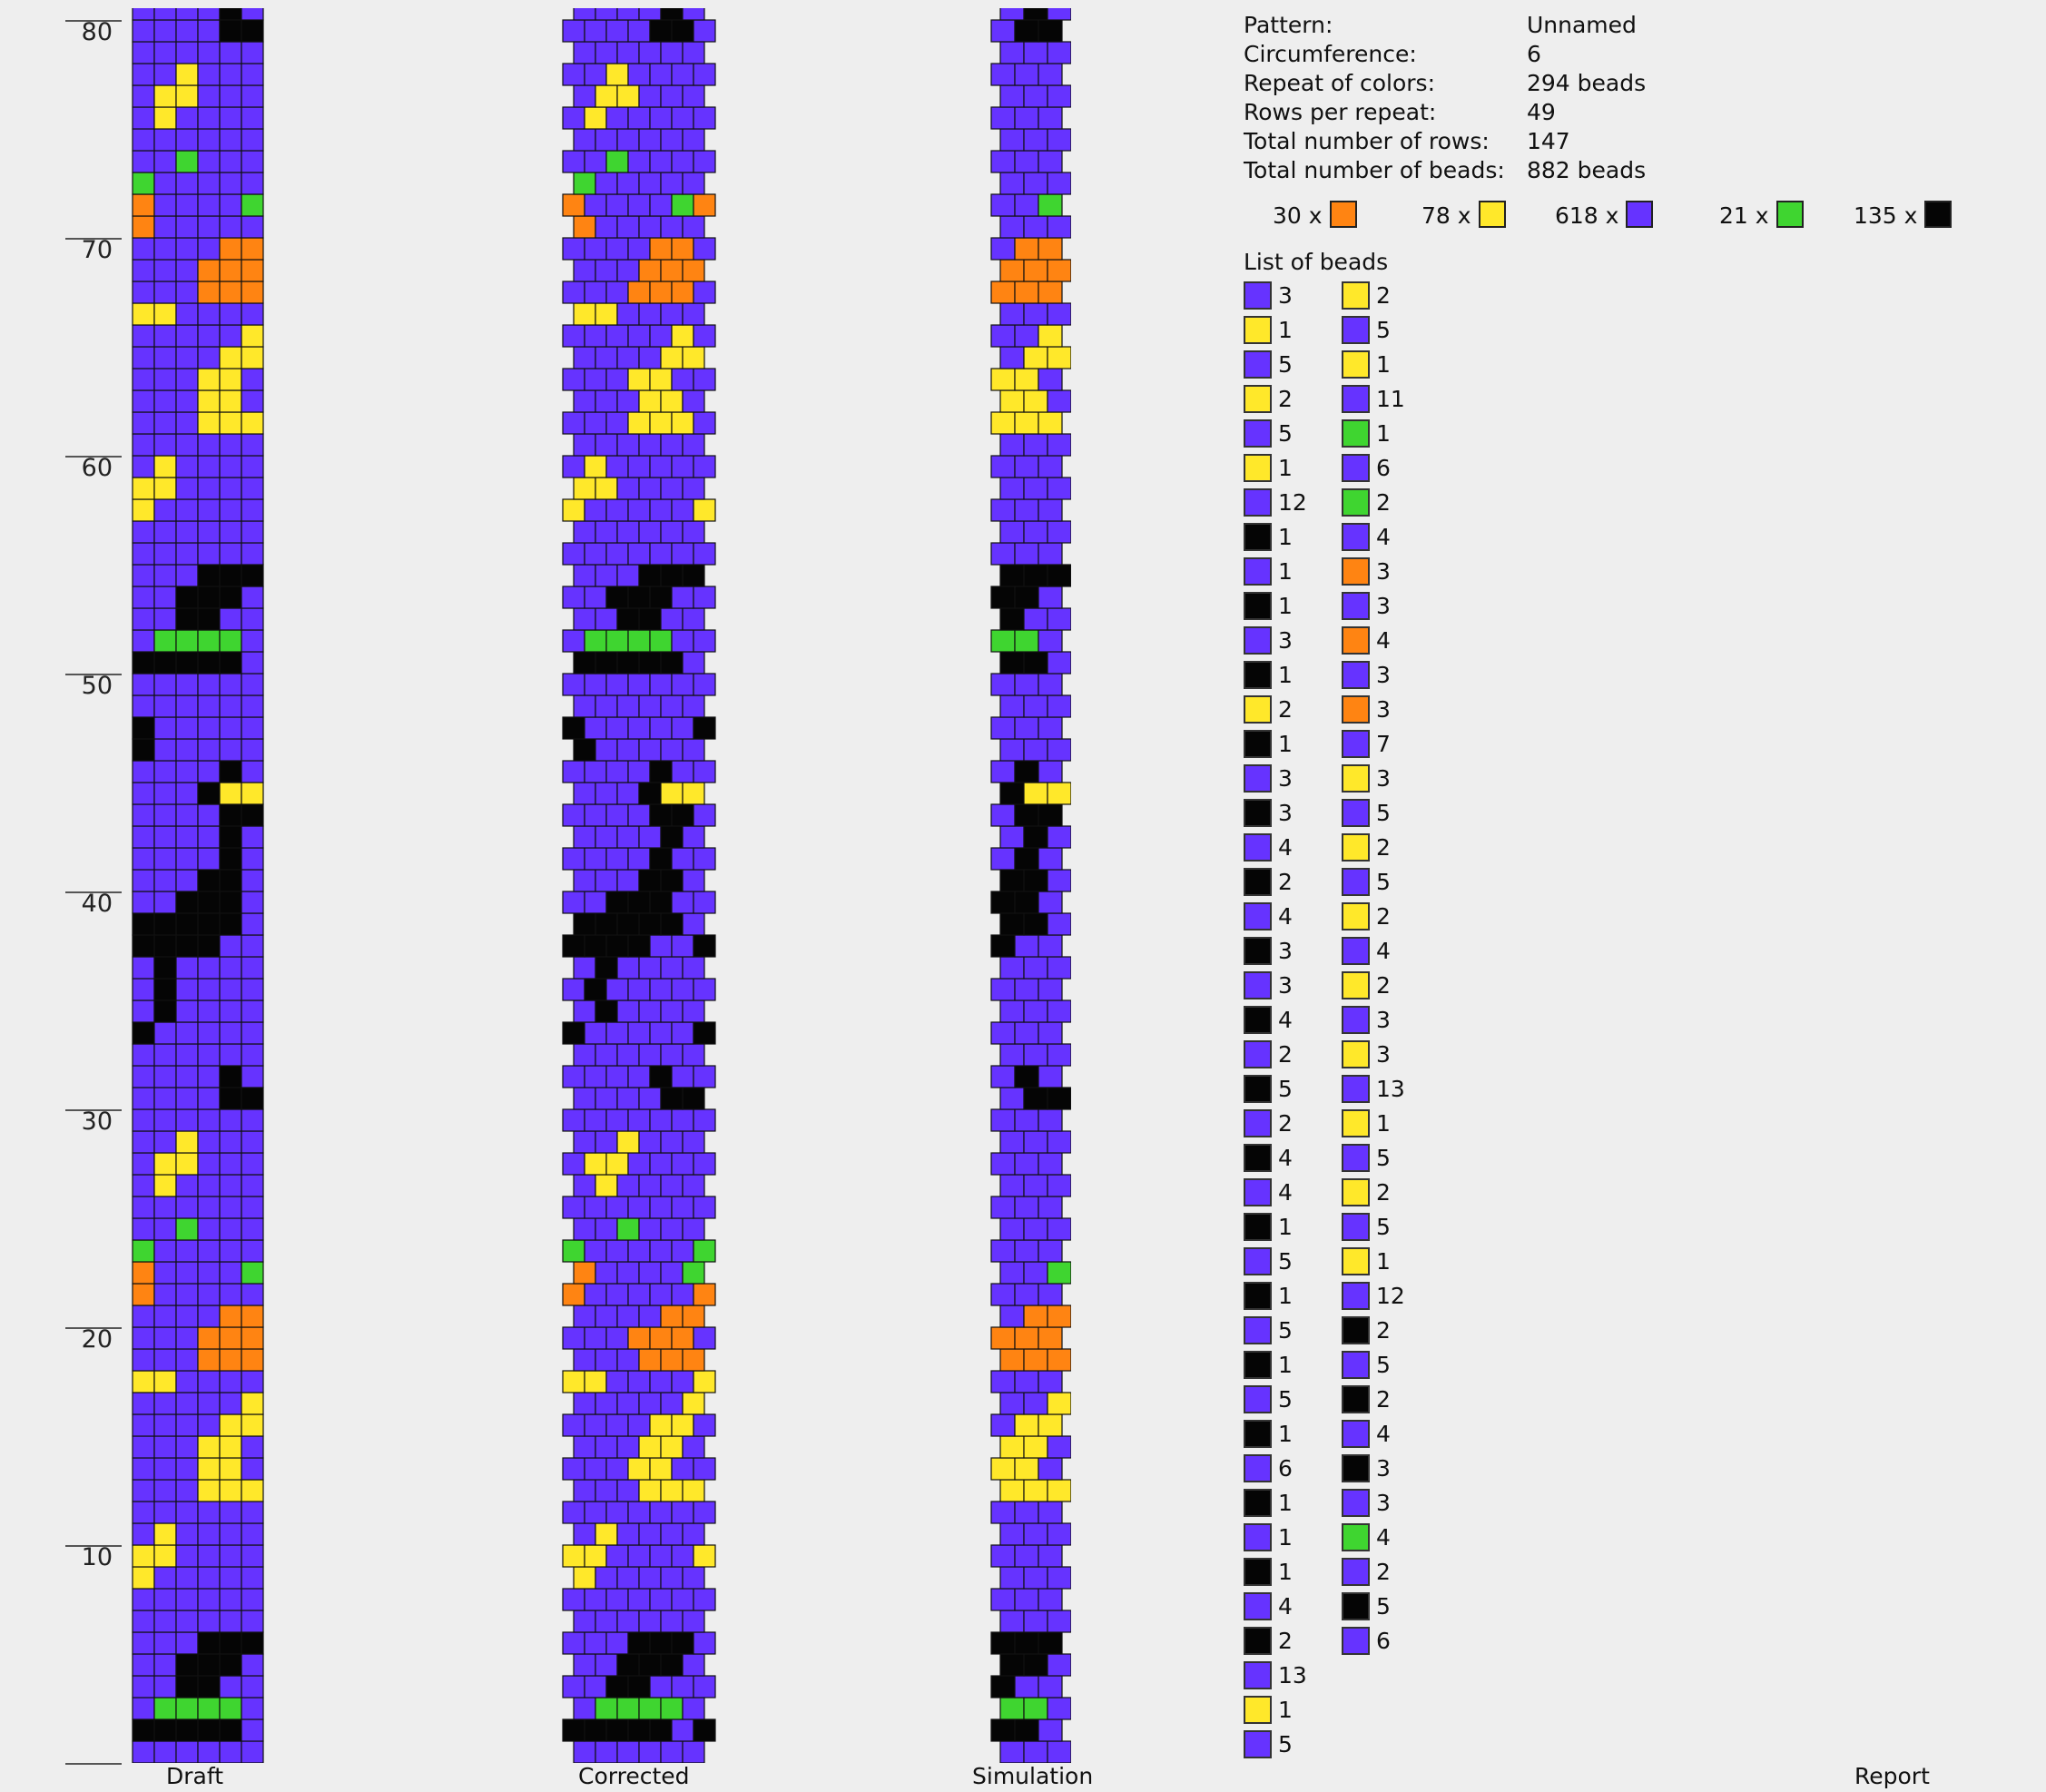  I want to click on corrected-grid, so click(639, 885).